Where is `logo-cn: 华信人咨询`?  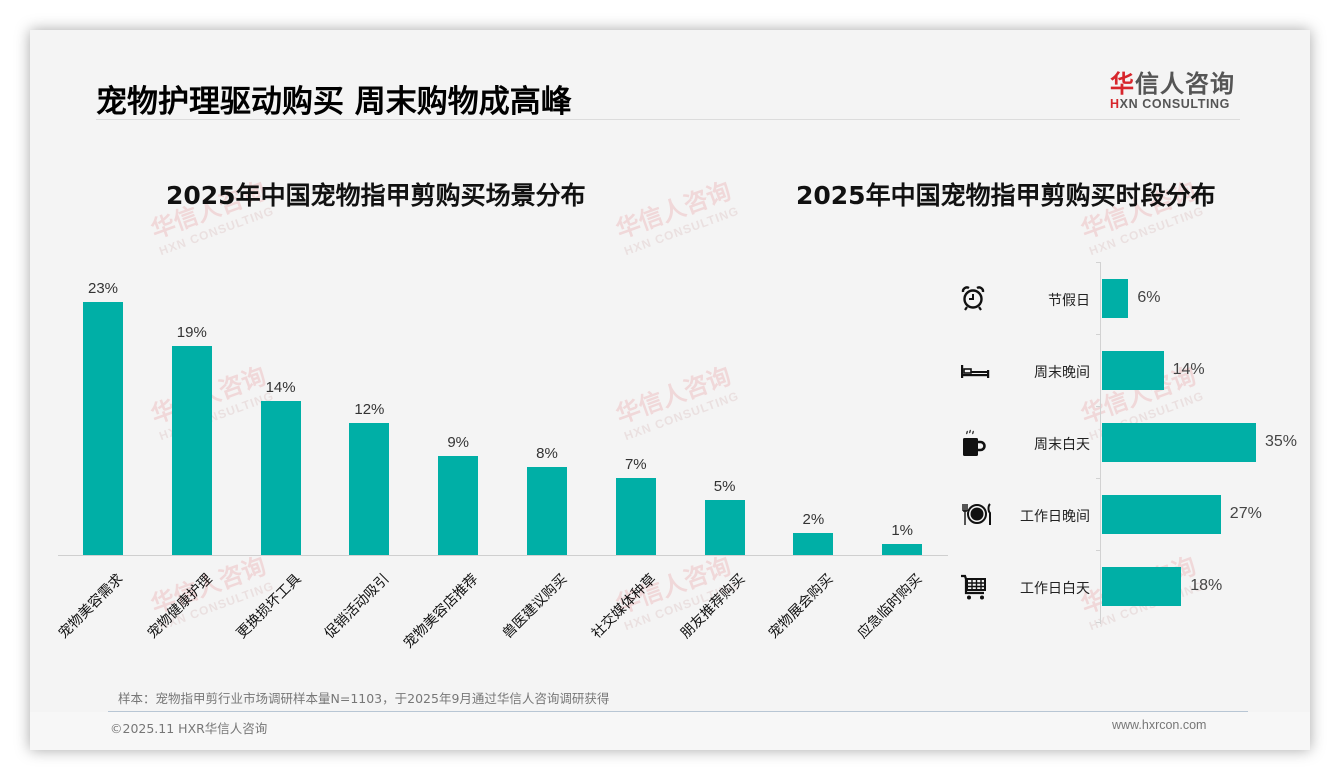
logo-cn: 华信人咨询 is located at coordinates (1176, 81).